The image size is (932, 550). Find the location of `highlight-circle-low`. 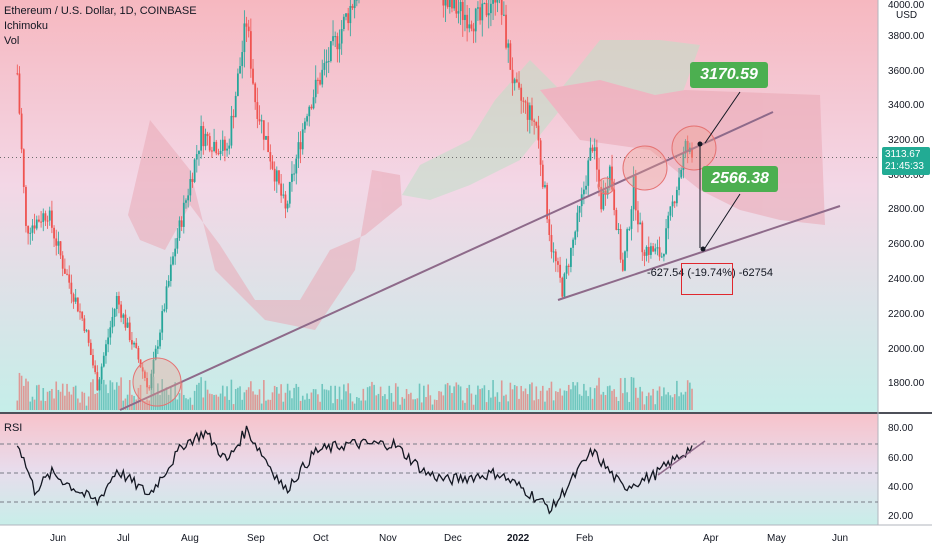

highlight-circle-low is located at coordinates (157, 382).